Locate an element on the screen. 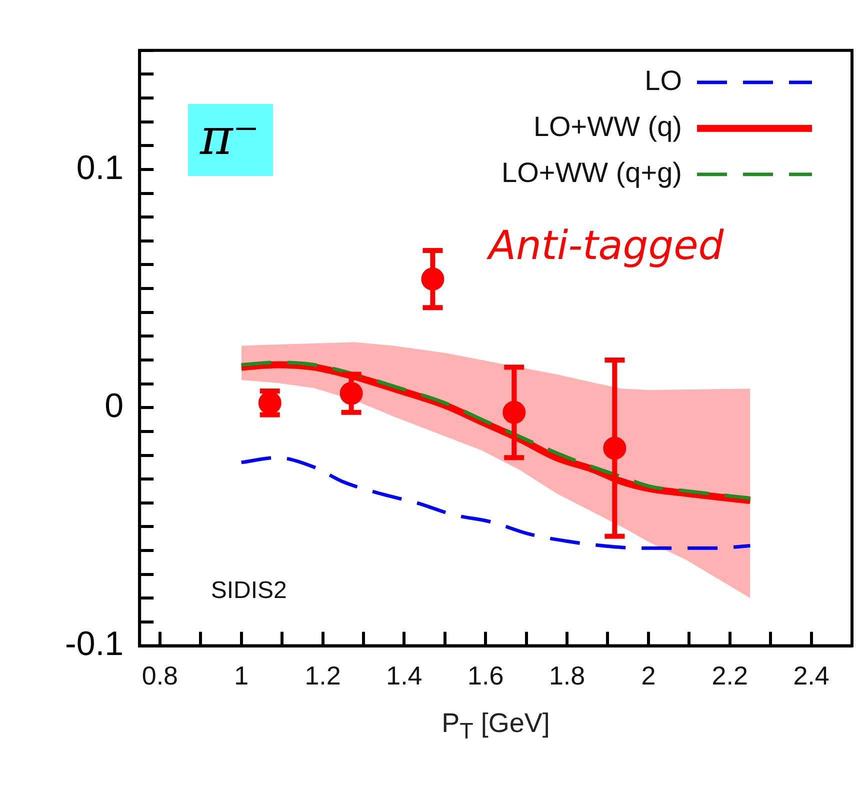 This screenshot has height=785, width=866. x-tick-label: 1.4 is located at coordinates (404, 675).